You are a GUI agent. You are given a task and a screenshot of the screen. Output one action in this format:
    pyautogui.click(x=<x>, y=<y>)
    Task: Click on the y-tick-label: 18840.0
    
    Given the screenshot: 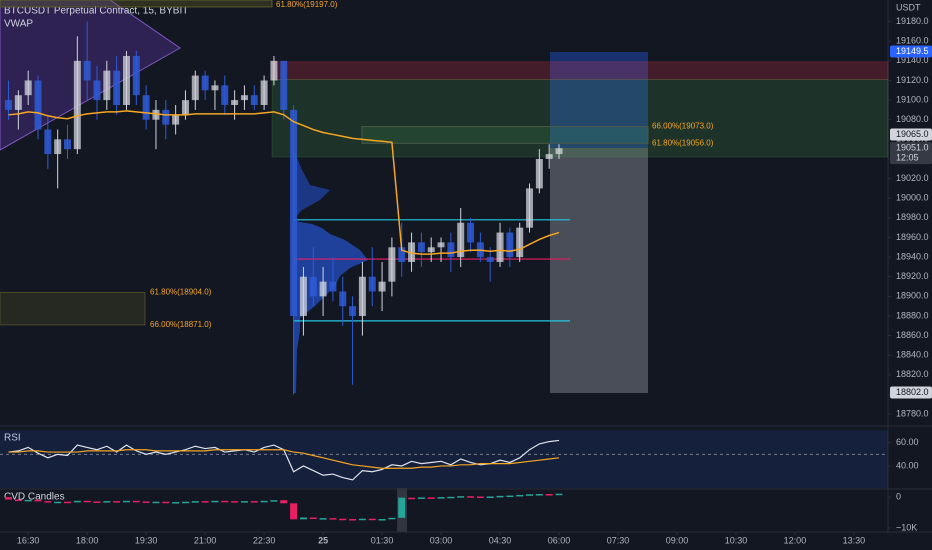 What is the action you would take?
    pyautogui.click(x=912, y=355)
    